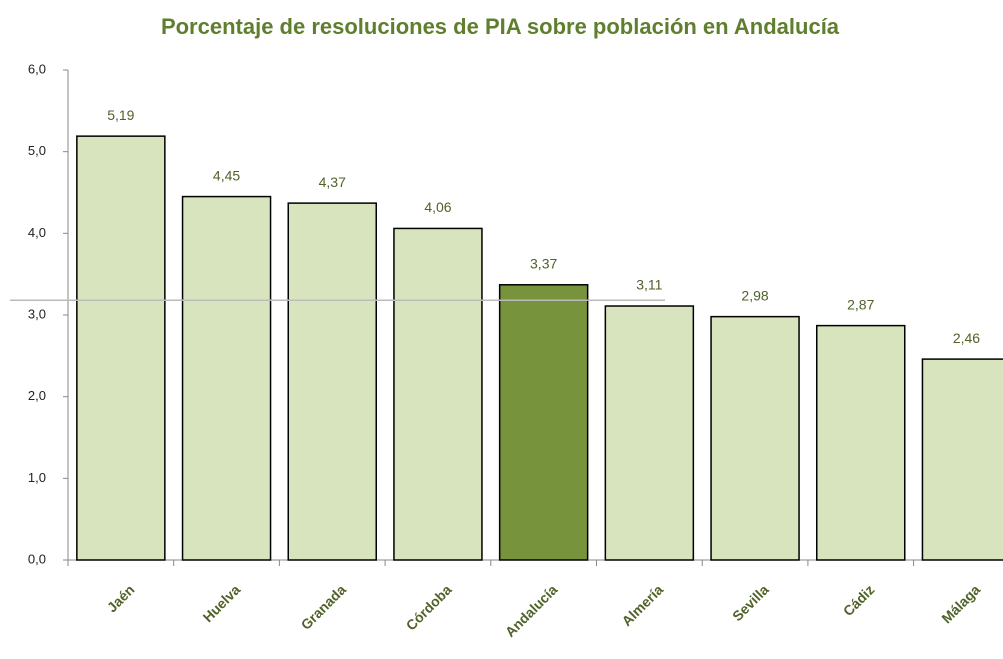  I want to click on y-tick-label: 5,0, so click(37, 150).